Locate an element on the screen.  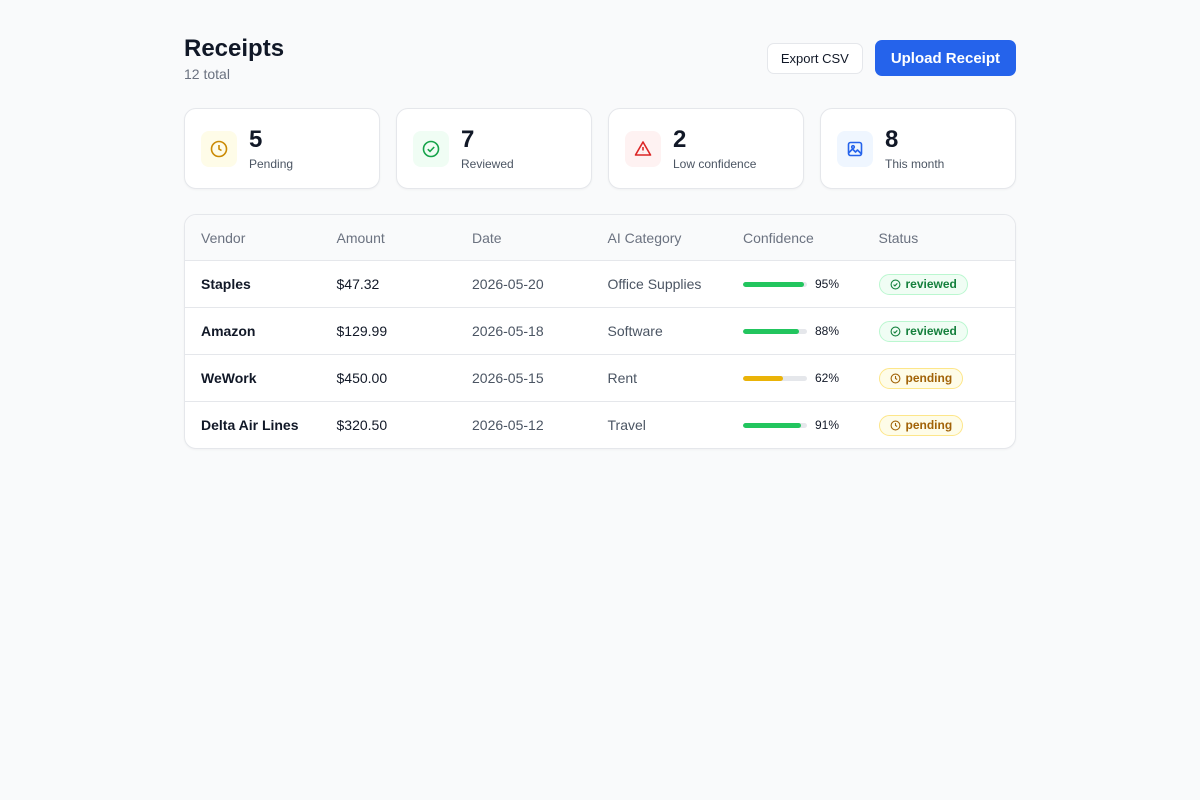
column-header: AI Category is located at coordinates (644, 237).